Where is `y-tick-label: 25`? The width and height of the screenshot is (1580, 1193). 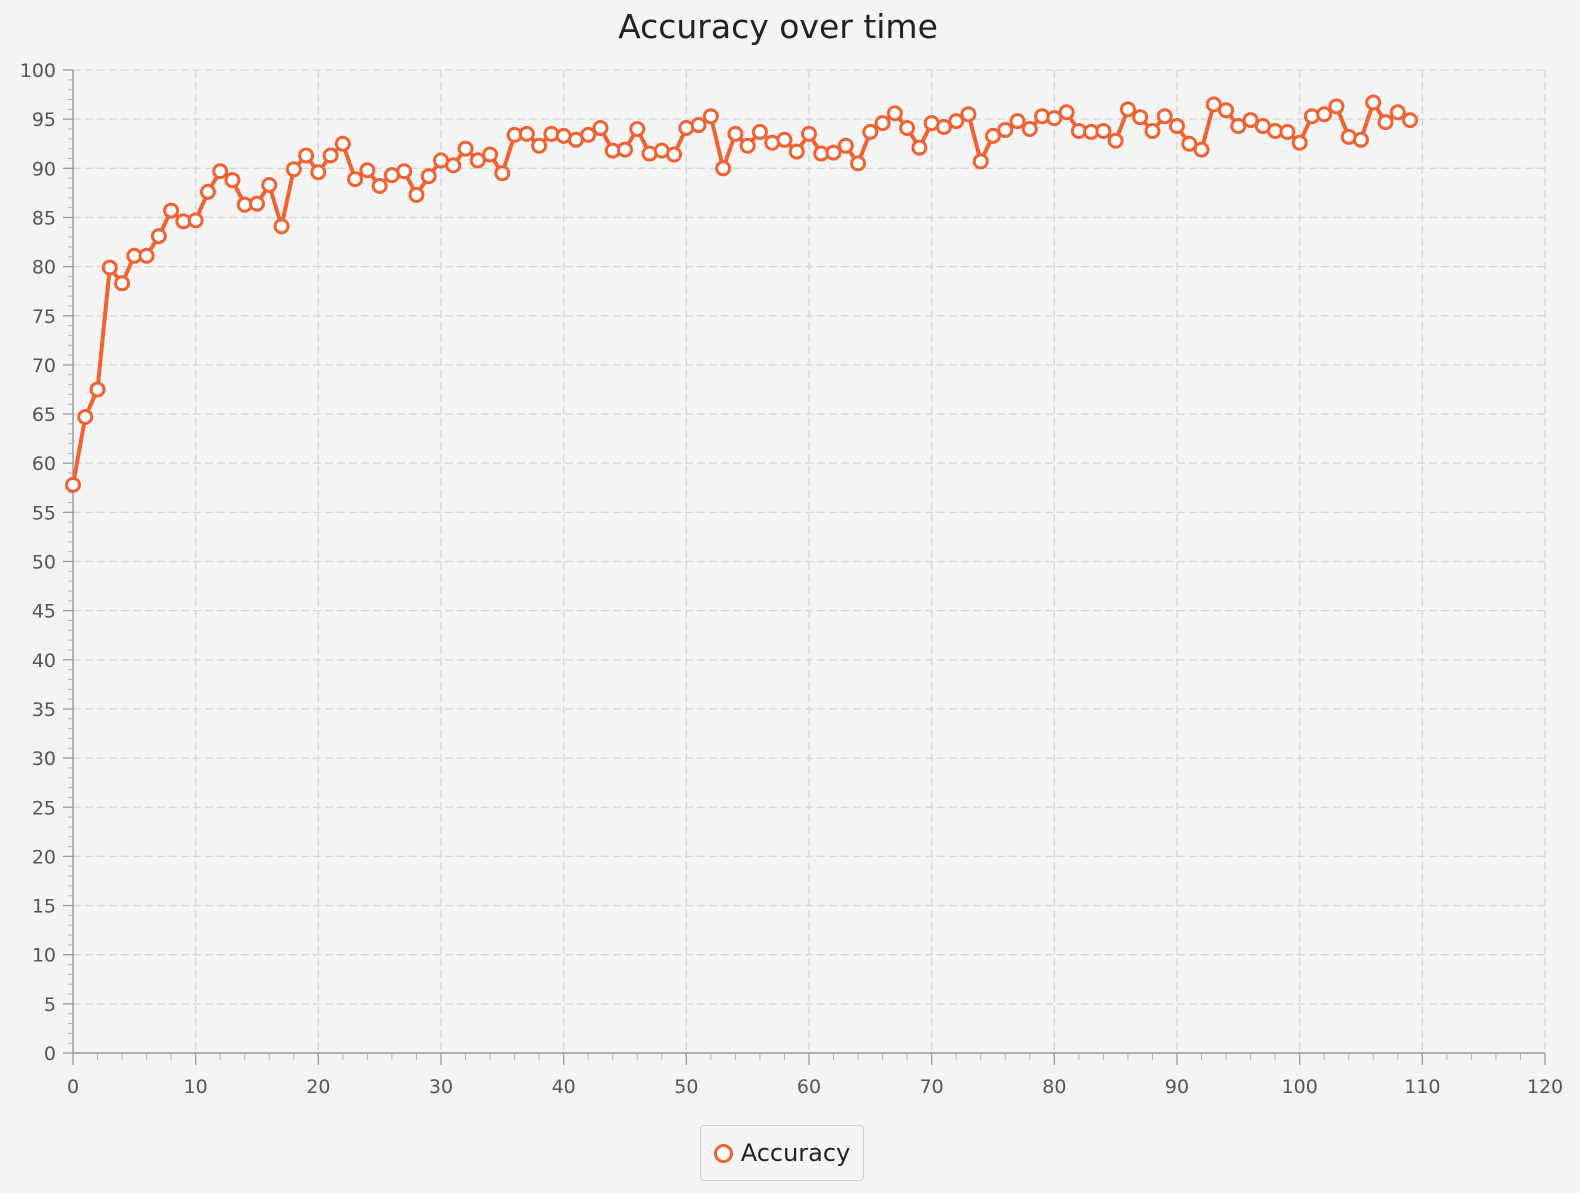
y-tick-label: 25 is located at coordinates (44, 808).